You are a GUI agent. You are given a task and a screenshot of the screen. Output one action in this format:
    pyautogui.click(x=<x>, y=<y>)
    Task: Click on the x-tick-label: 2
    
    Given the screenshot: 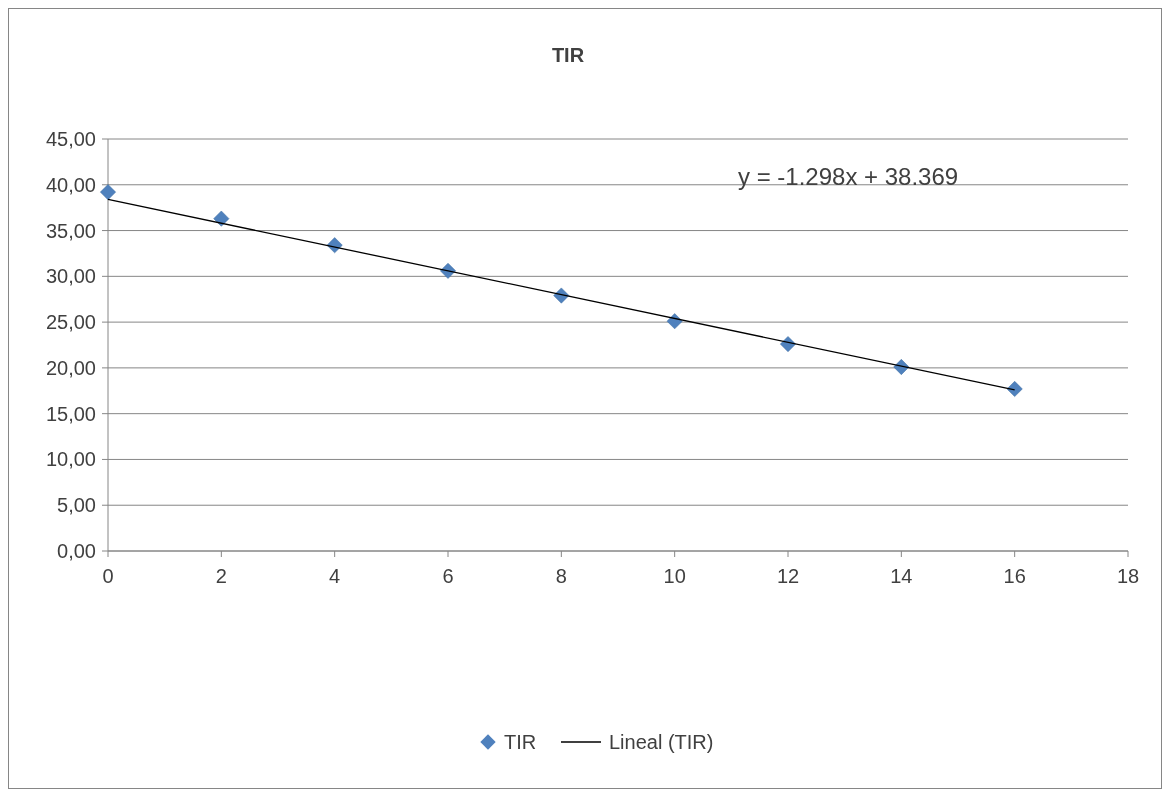 What is the action you would take?
    pyautogui.click(x=221, y=576)
    